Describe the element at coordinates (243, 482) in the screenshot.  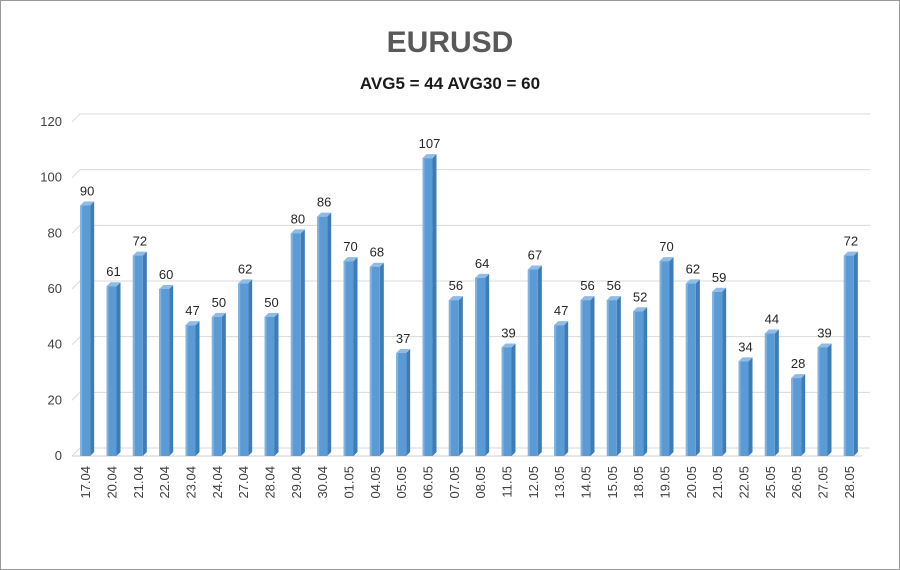
I see `x-tick-label: 27.04` at that location.